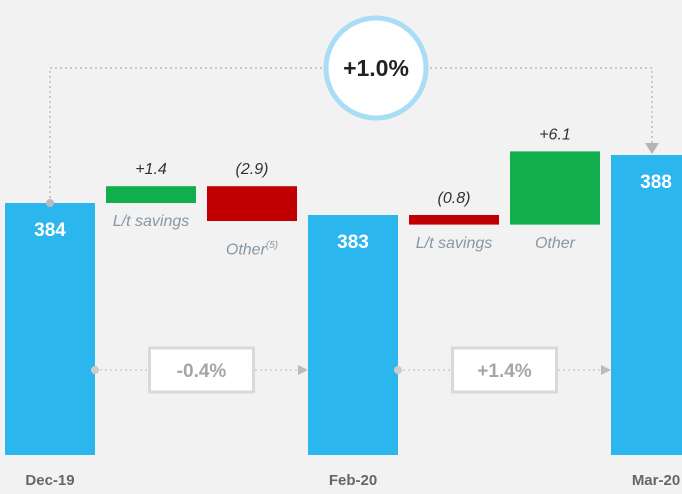 The height and width of the screenshot is (494, 682). What do you see at coordinates (353, 480) in the screenshot?
I see `category-label: Feb-20` at bounding box center [353, 480].